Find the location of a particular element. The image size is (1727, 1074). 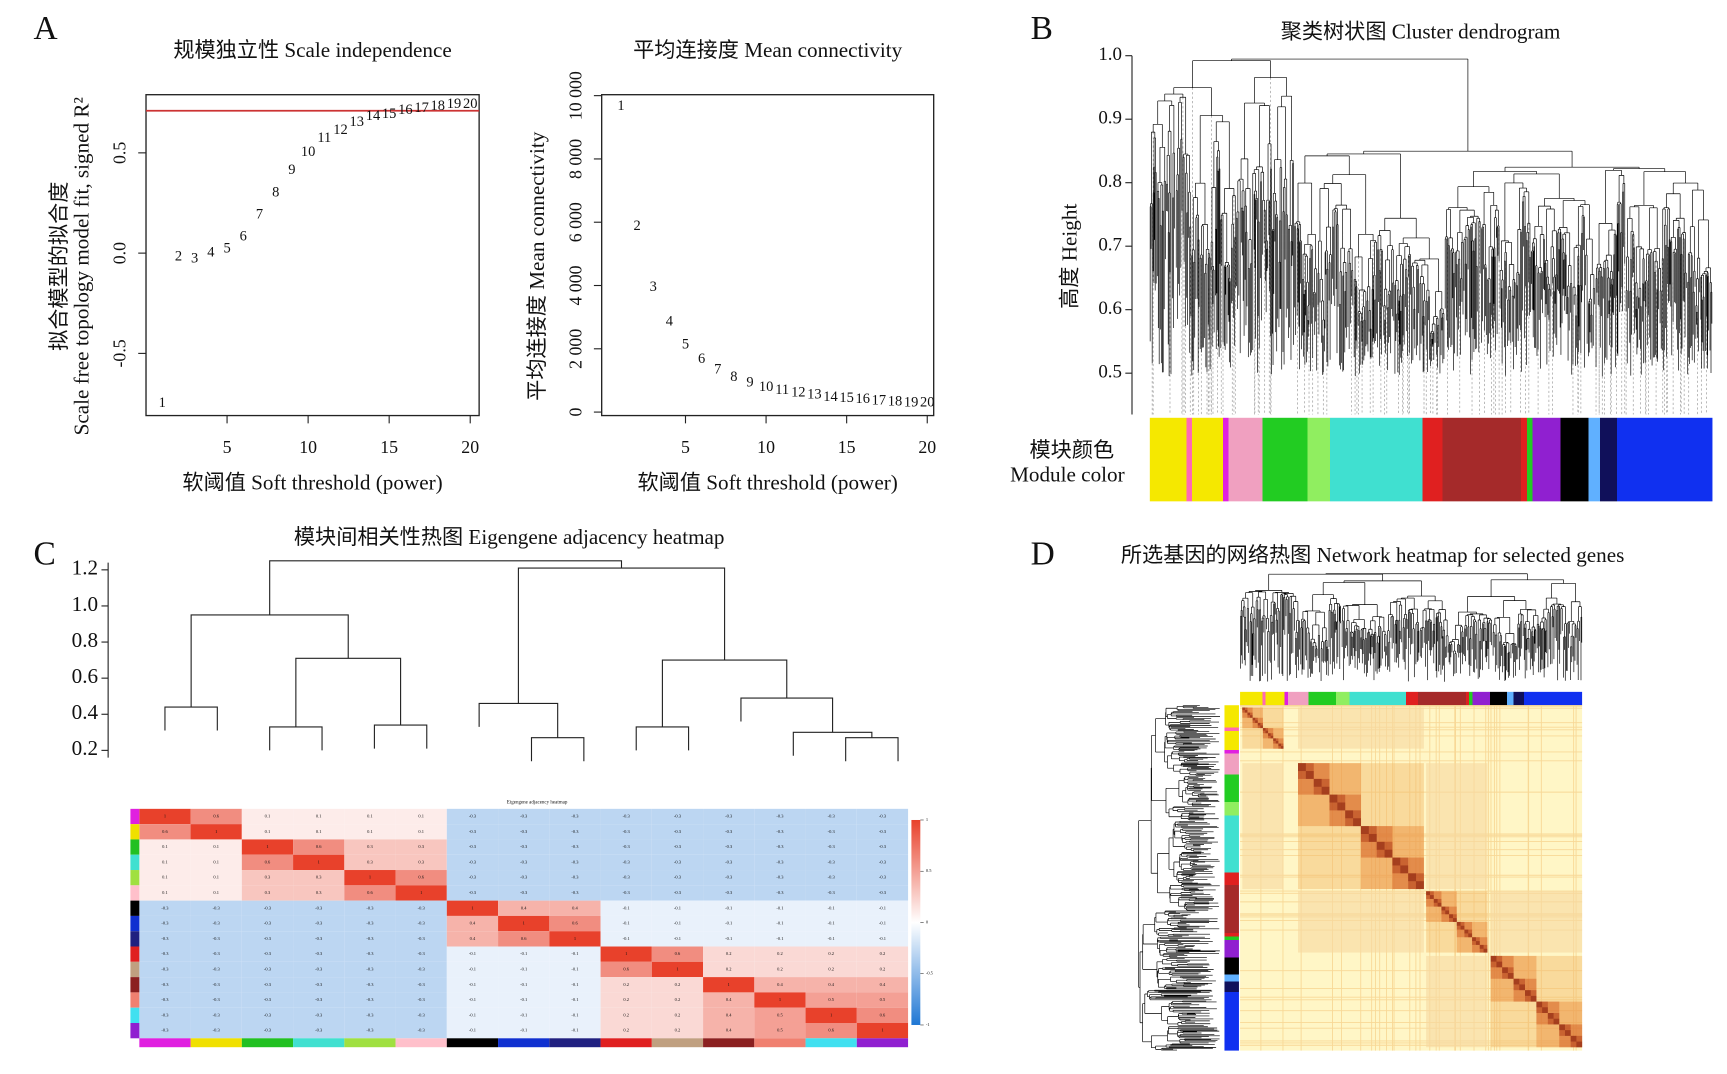

cell-value: 0.1 is located at coordinates (216, 877).